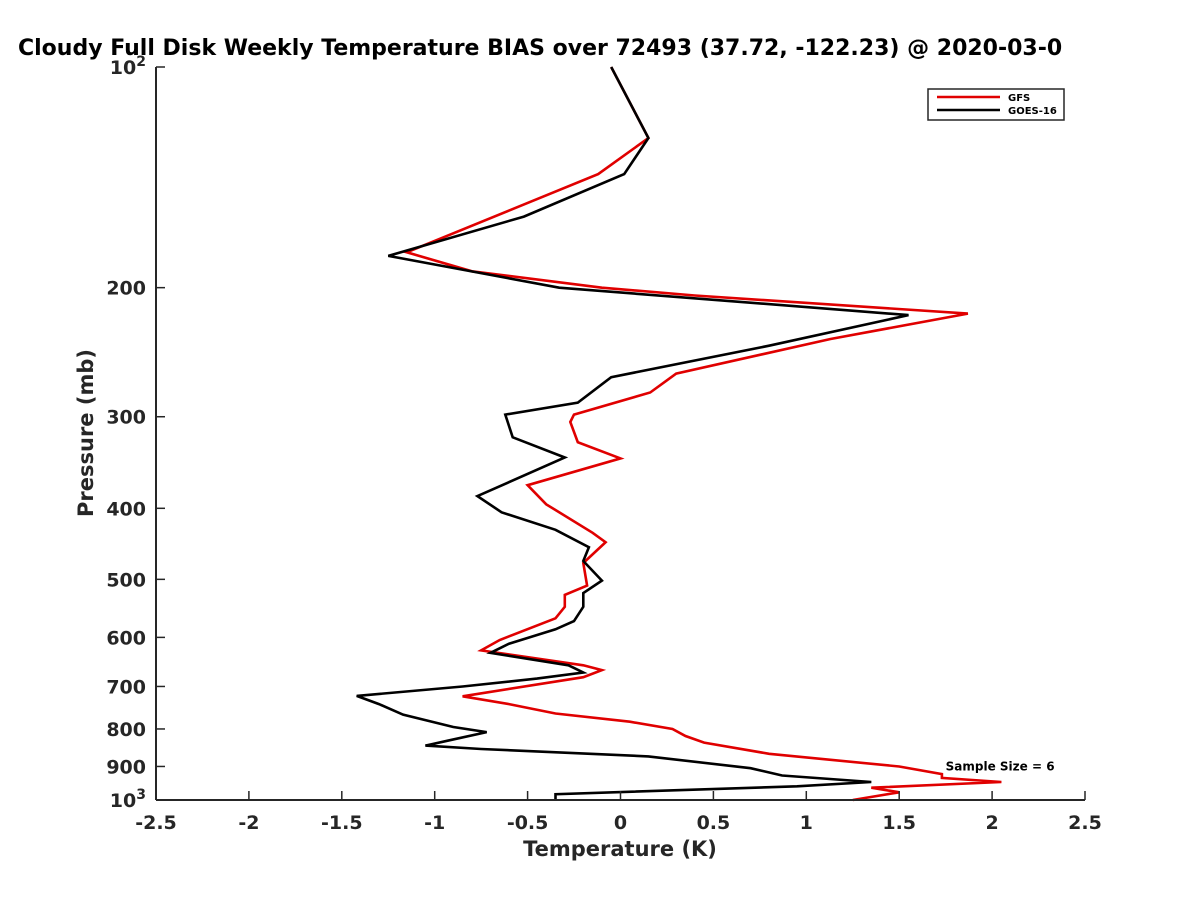 The height and width of the screenshot is (900, 1200). Describe the element at coordinates (528, 823) in the screenshot. I see `x-tick-label: -0.5` at that location.